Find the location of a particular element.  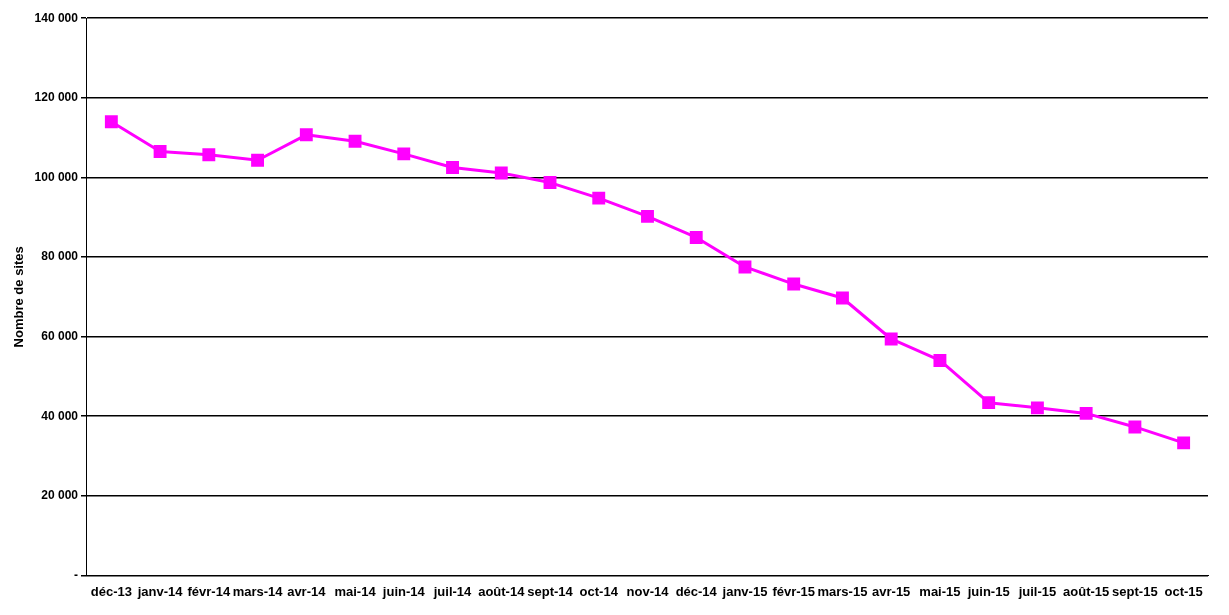

x-tick-label: oct-15 is located at coordinates (1183, 591).